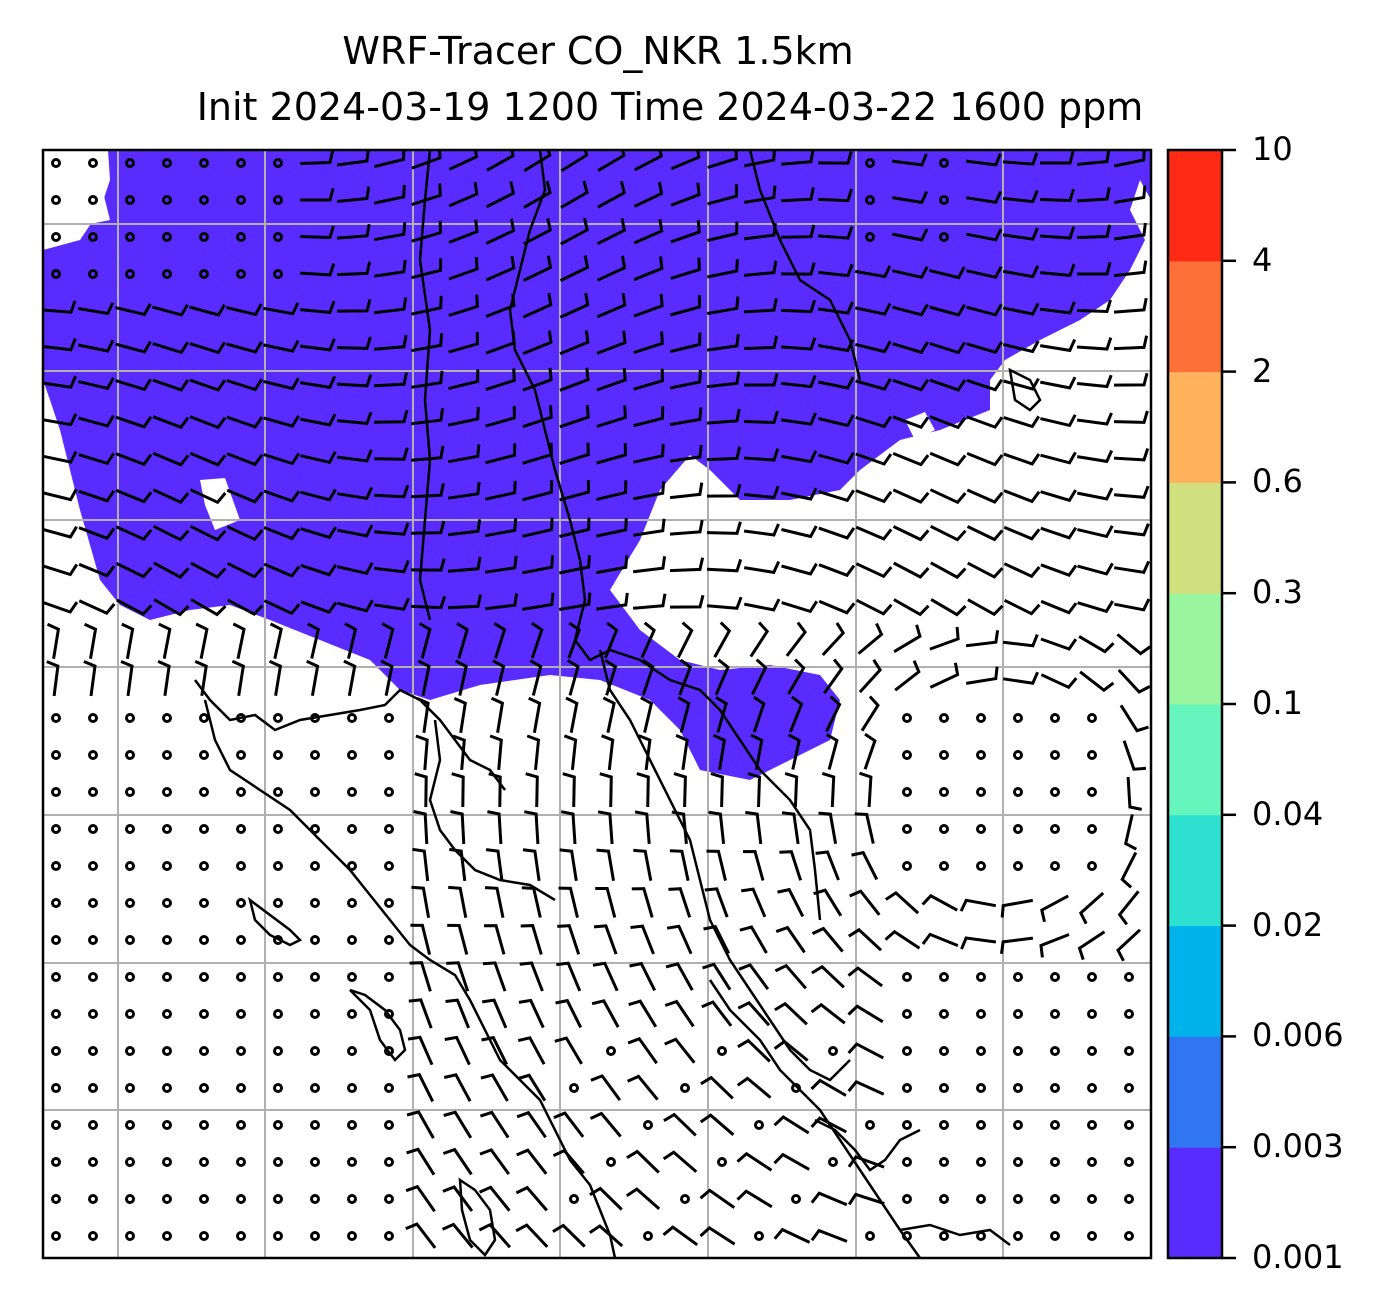 This screenshot has width=1400, height=1313. What do you see at coordinates (1298, 1146) in the screenshot?
I see `colorbar-tick-label: 0.003` at bounding box center [1298, 1146].